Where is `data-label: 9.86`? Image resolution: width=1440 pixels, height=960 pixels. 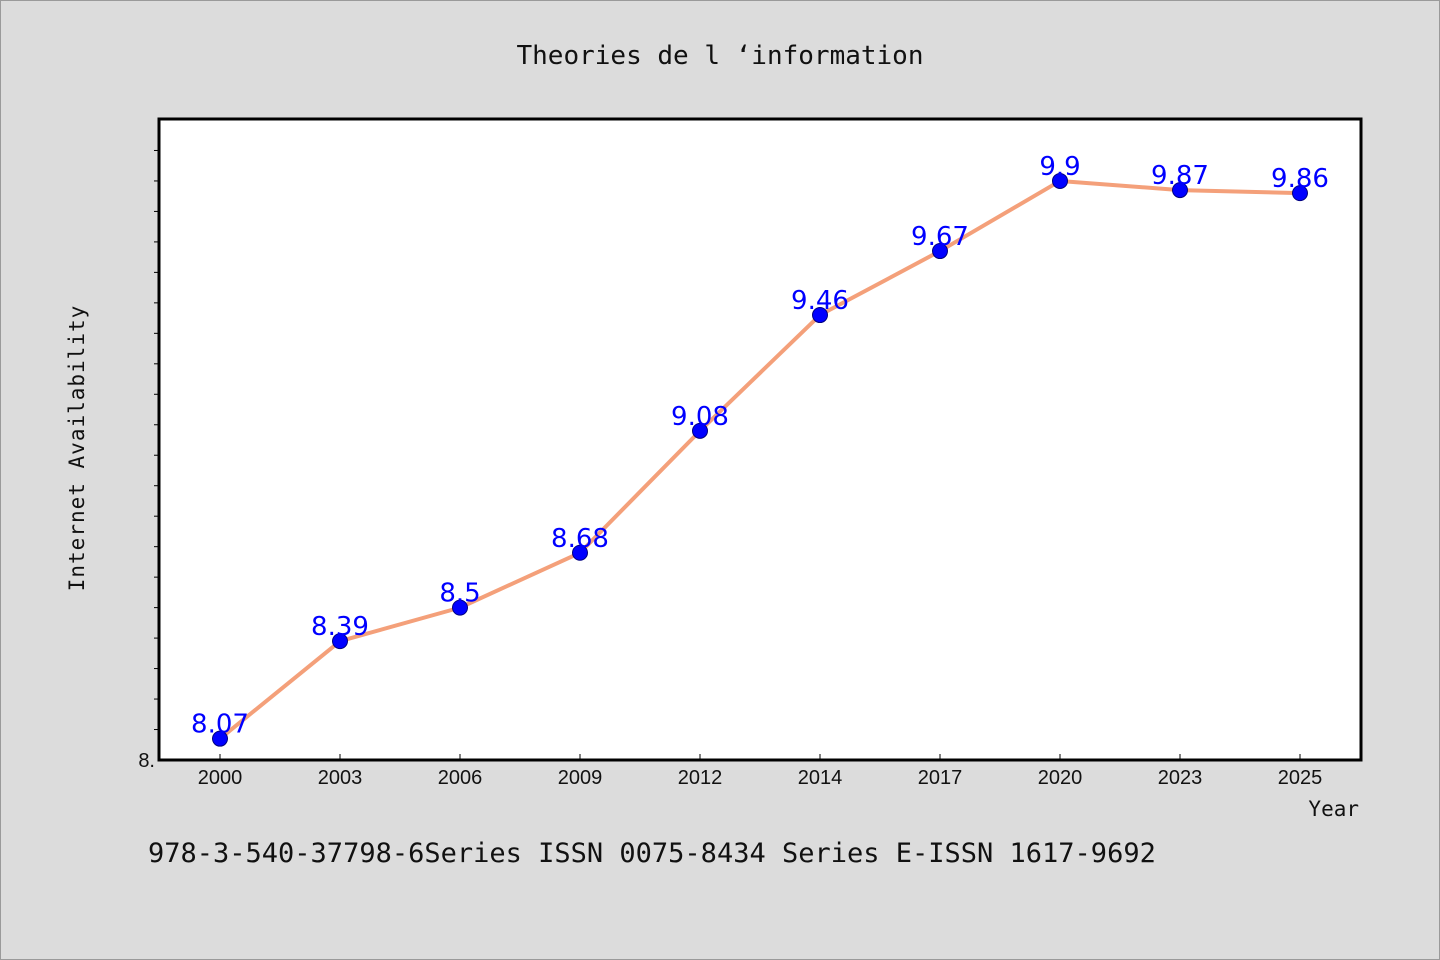 data-label: 9.86 is located at coordinates (1300, 179).